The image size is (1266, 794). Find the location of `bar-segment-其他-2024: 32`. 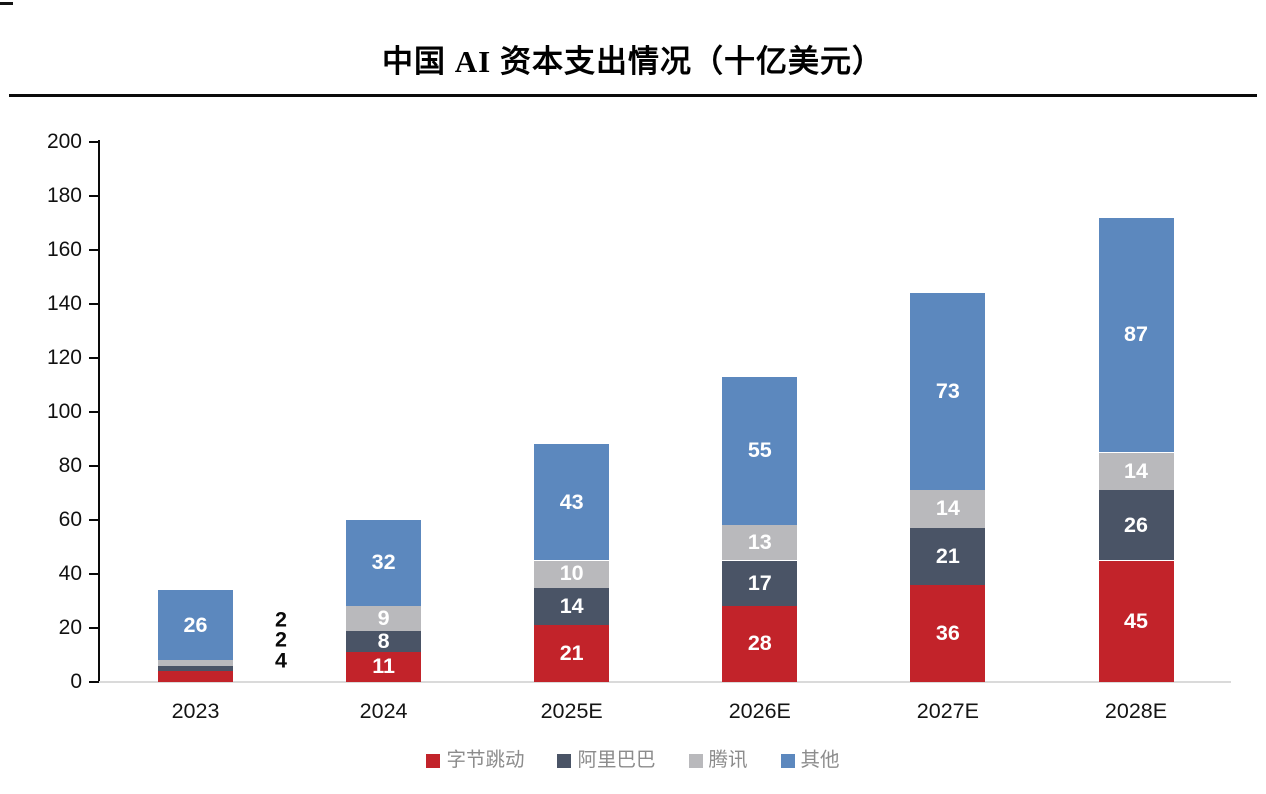

bar-segment-其他-2024: 32 is located at coordinates (384, 563).